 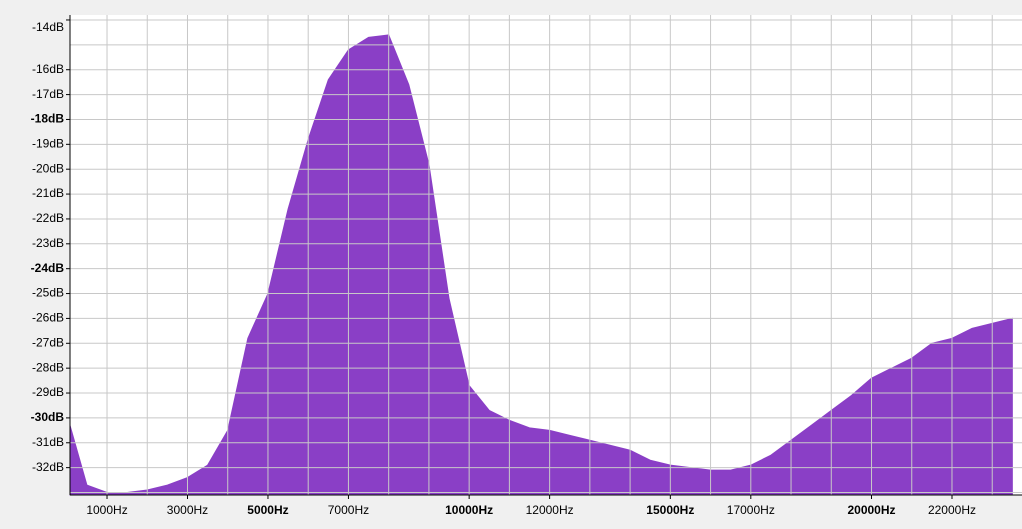 I want to click on y-tick-label: -19dB, so click(x=48, y=143).